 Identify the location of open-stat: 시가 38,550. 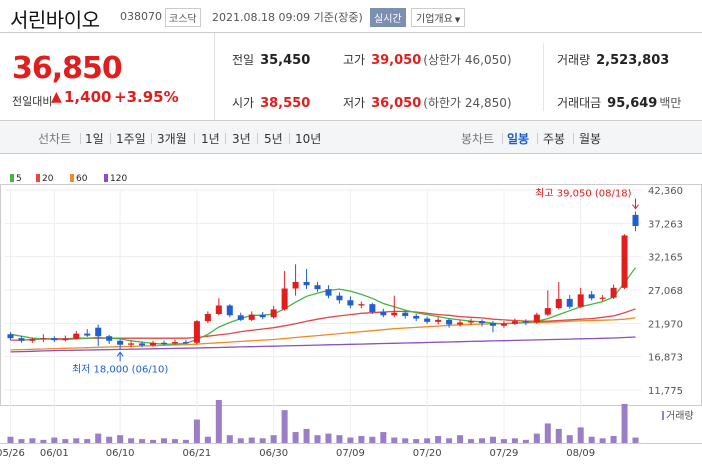
(271, 102).